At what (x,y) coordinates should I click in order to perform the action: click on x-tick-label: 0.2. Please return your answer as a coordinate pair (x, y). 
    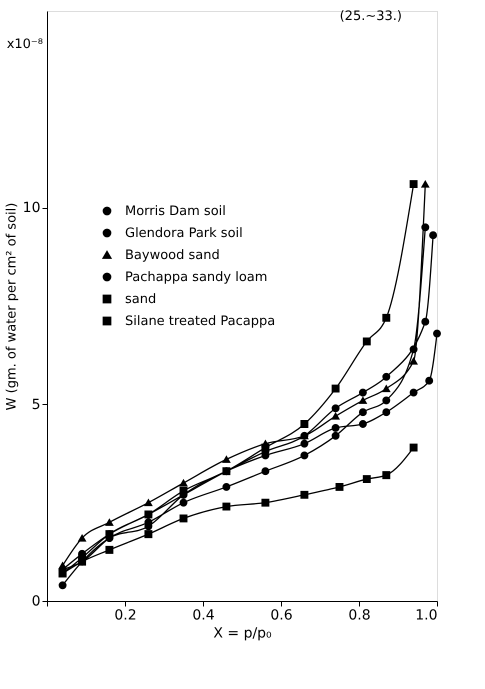
    Looking at the image, I should click on (125, 616).